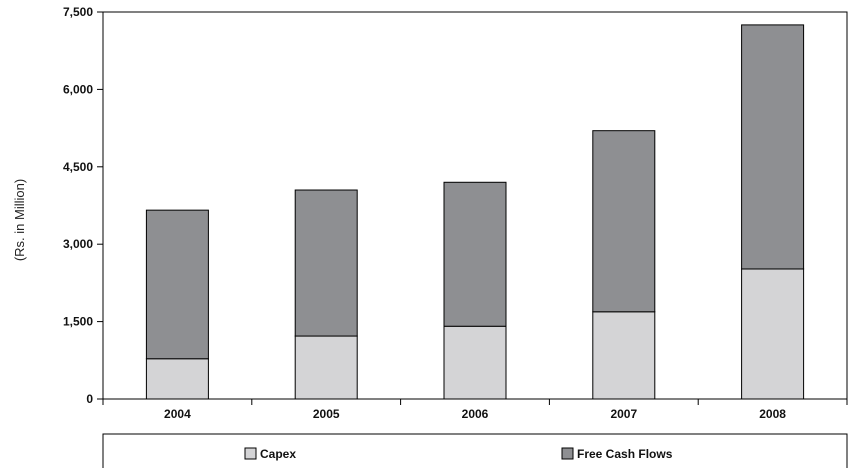 The width and height of the screenshot is (850, 468). What do you see at coordinates (773, 334) in the screenshot?
I see `bar-capex-2008` at bounding box center [773, 334].